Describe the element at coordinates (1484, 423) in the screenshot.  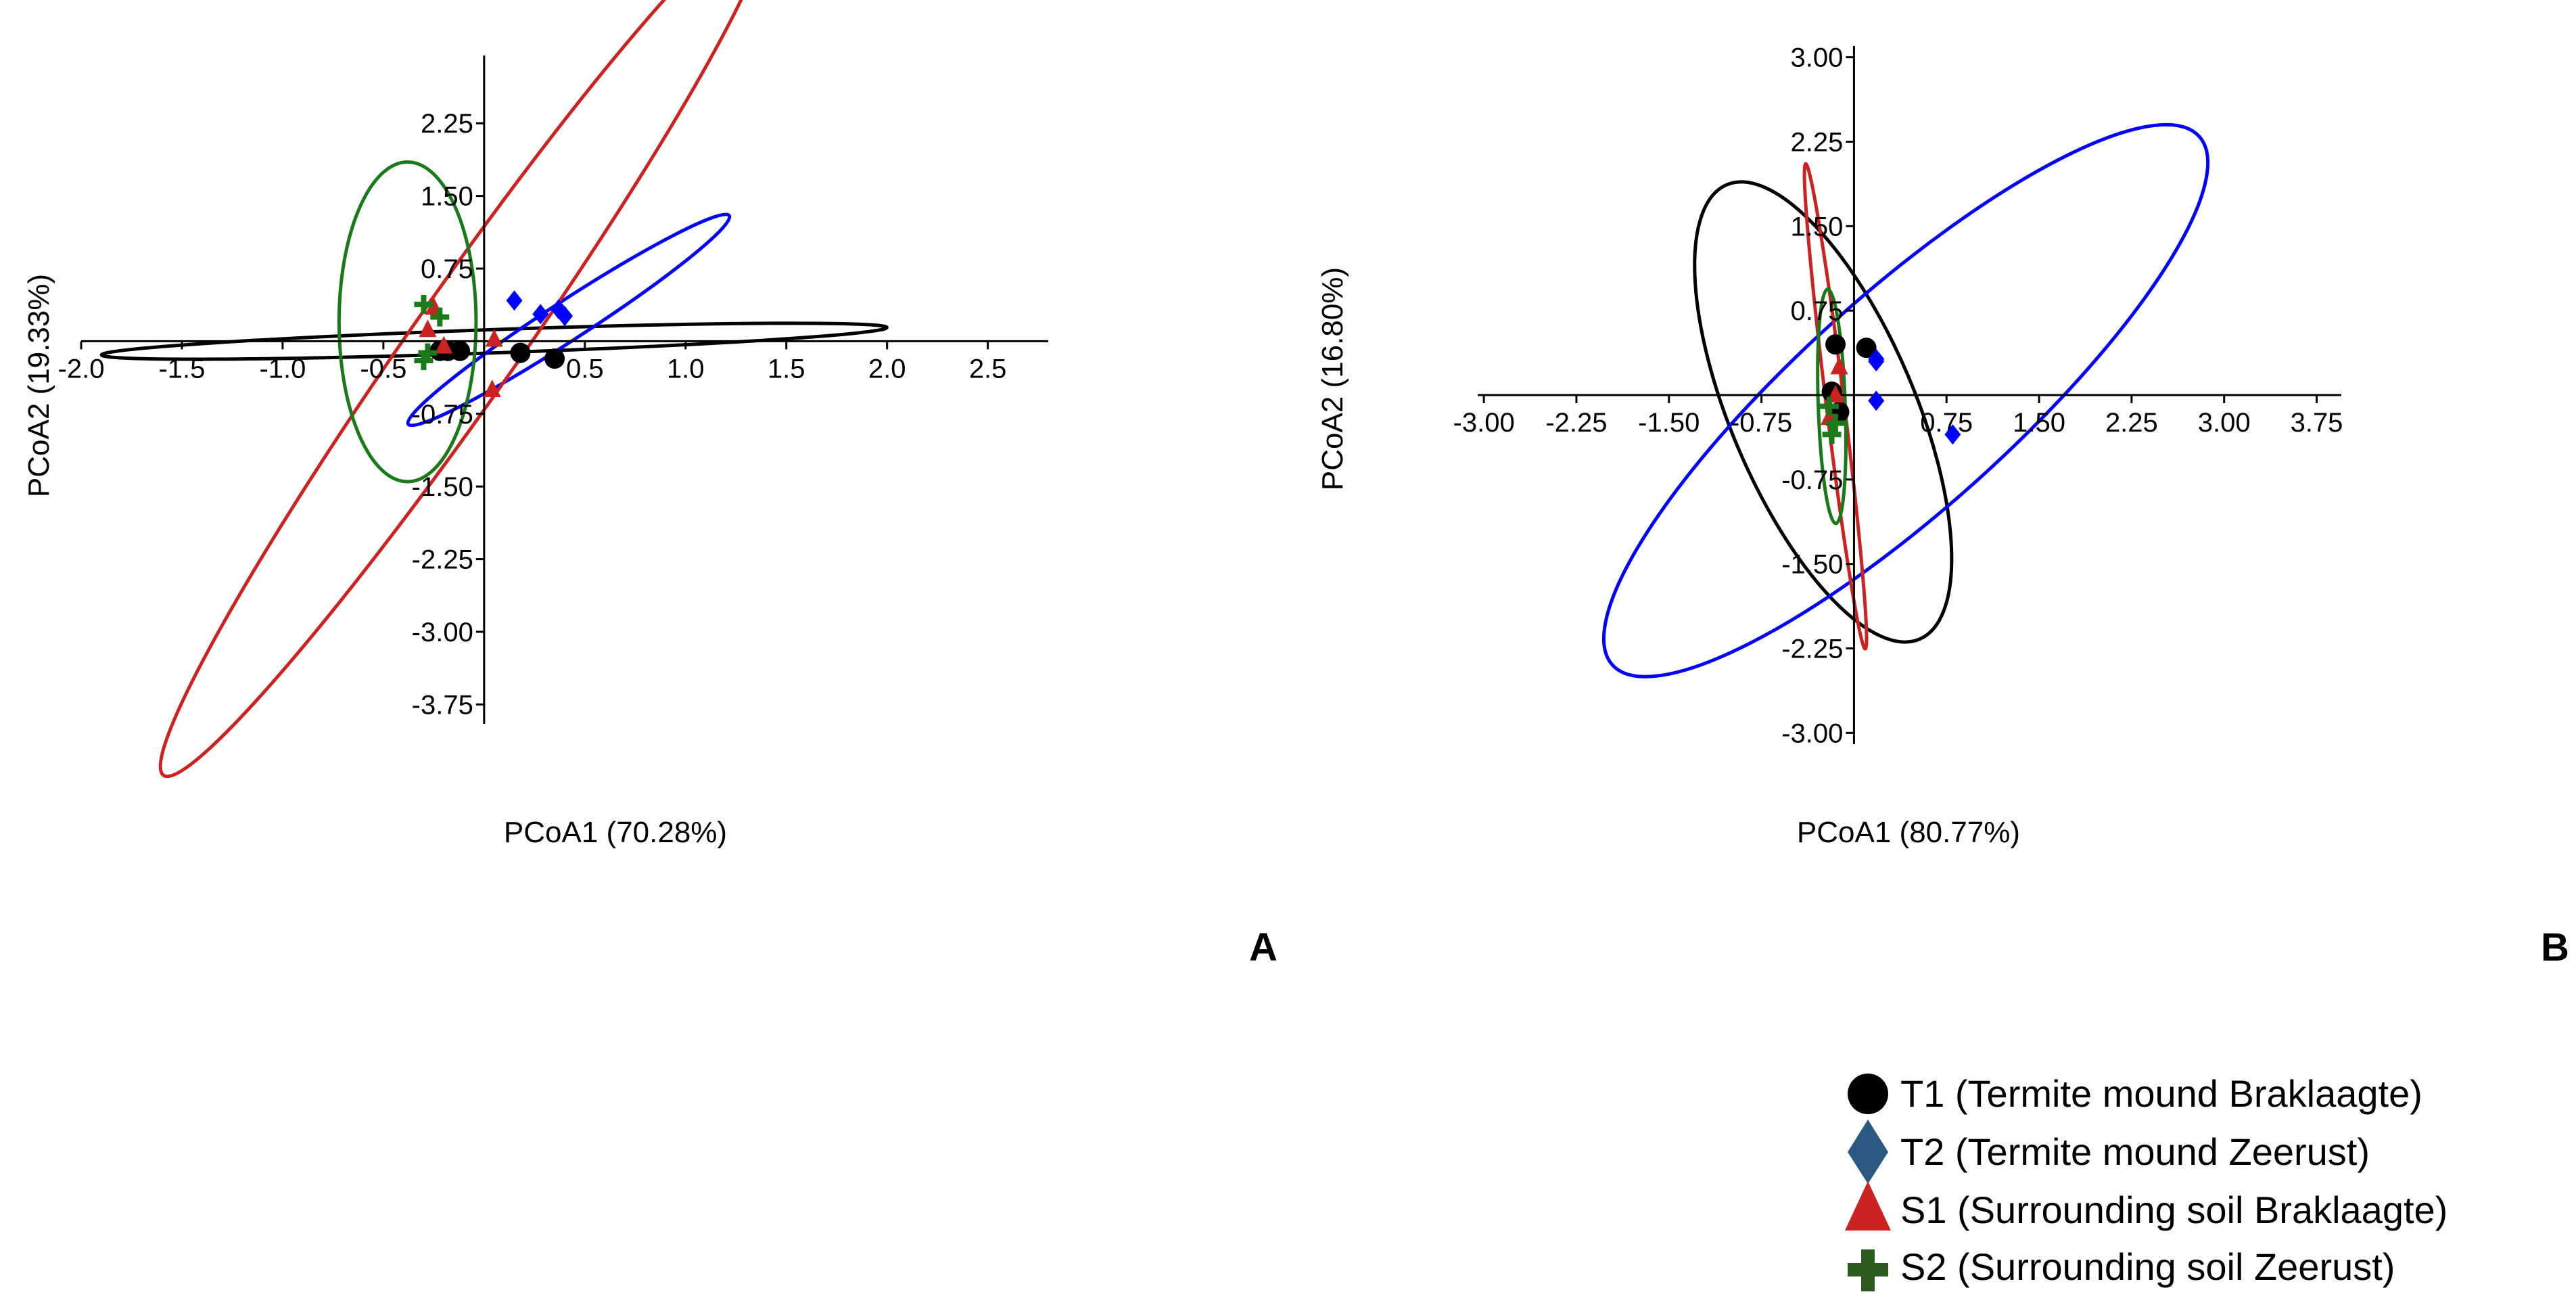
I see `panel-b-x-tick-label: -3.00` at that location.